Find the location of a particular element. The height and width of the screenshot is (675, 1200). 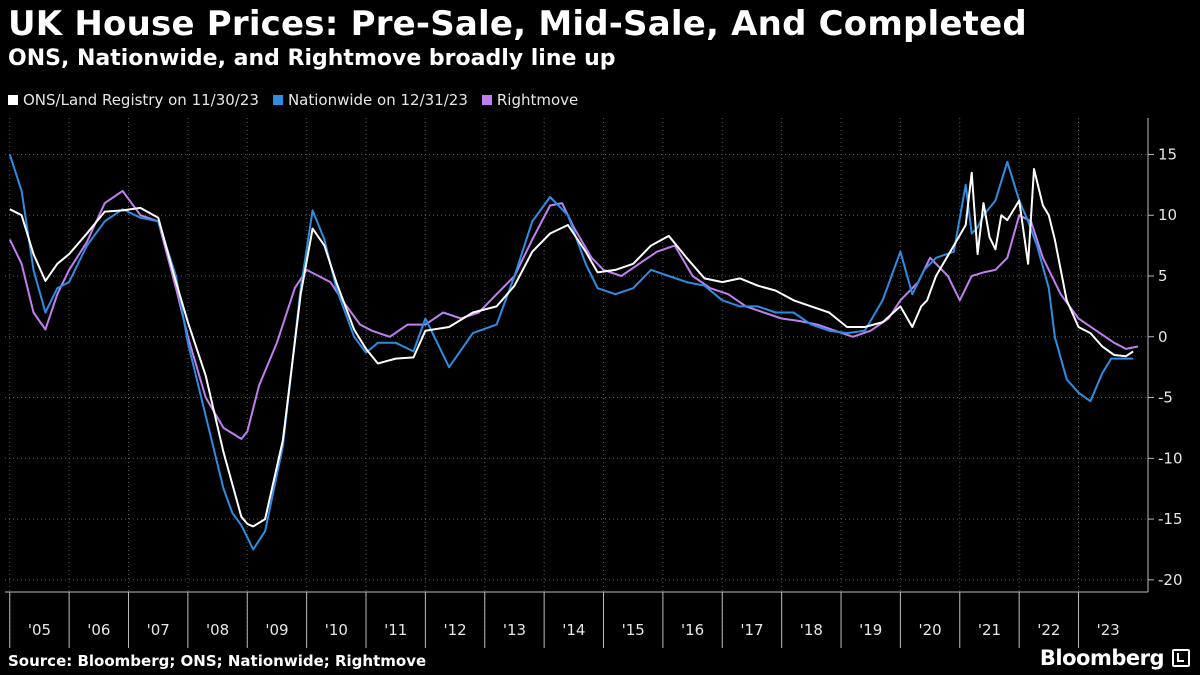

x-tick-label: '10 is located at coordinates (336, 630).